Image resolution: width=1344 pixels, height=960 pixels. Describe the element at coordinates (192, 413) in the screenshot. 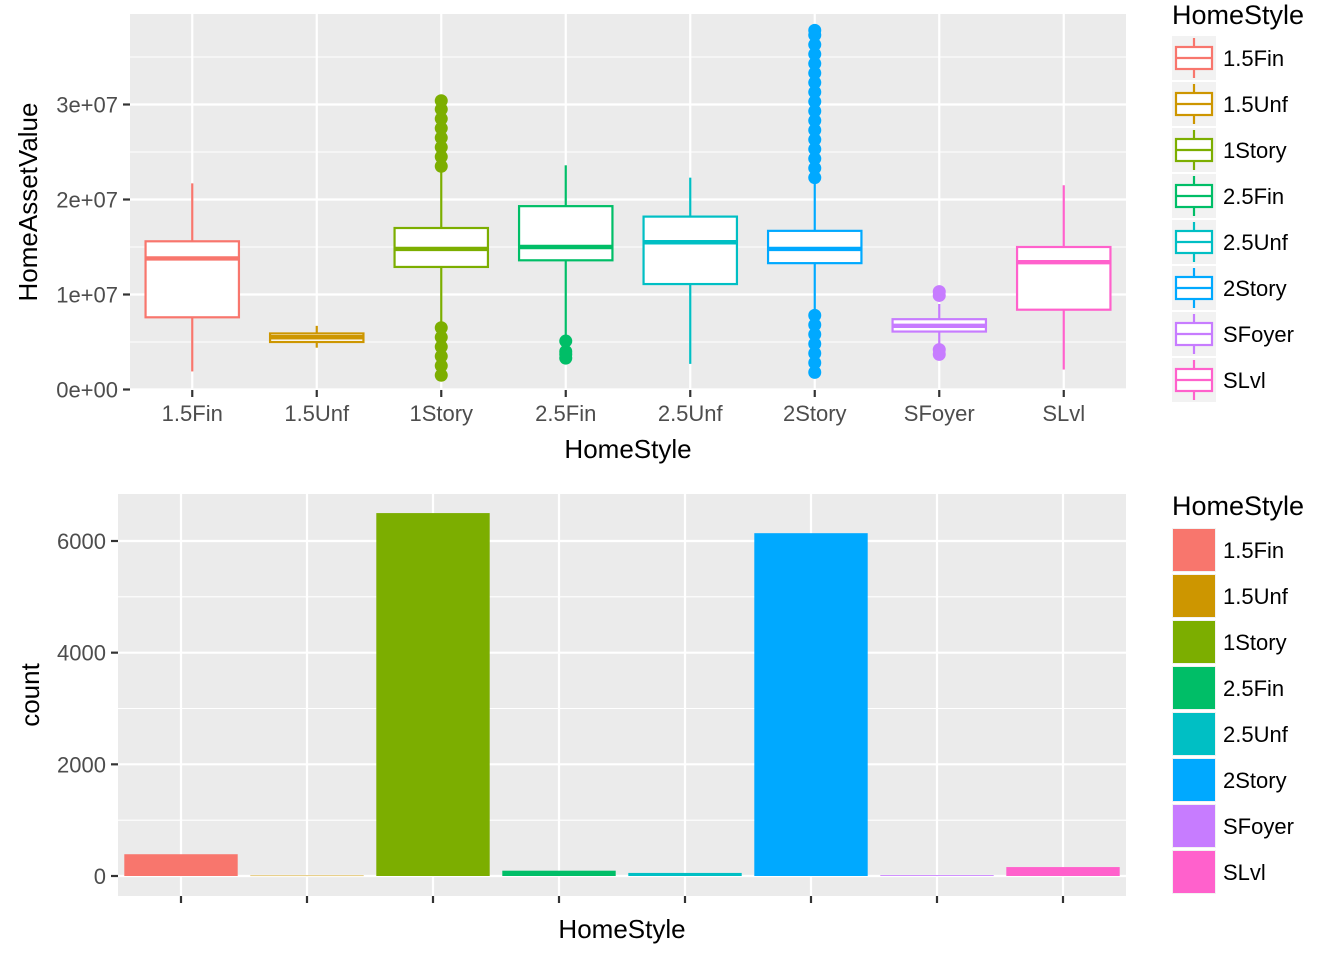

I see `boxplot-x-tick-label: 1.5Fin` at that location.